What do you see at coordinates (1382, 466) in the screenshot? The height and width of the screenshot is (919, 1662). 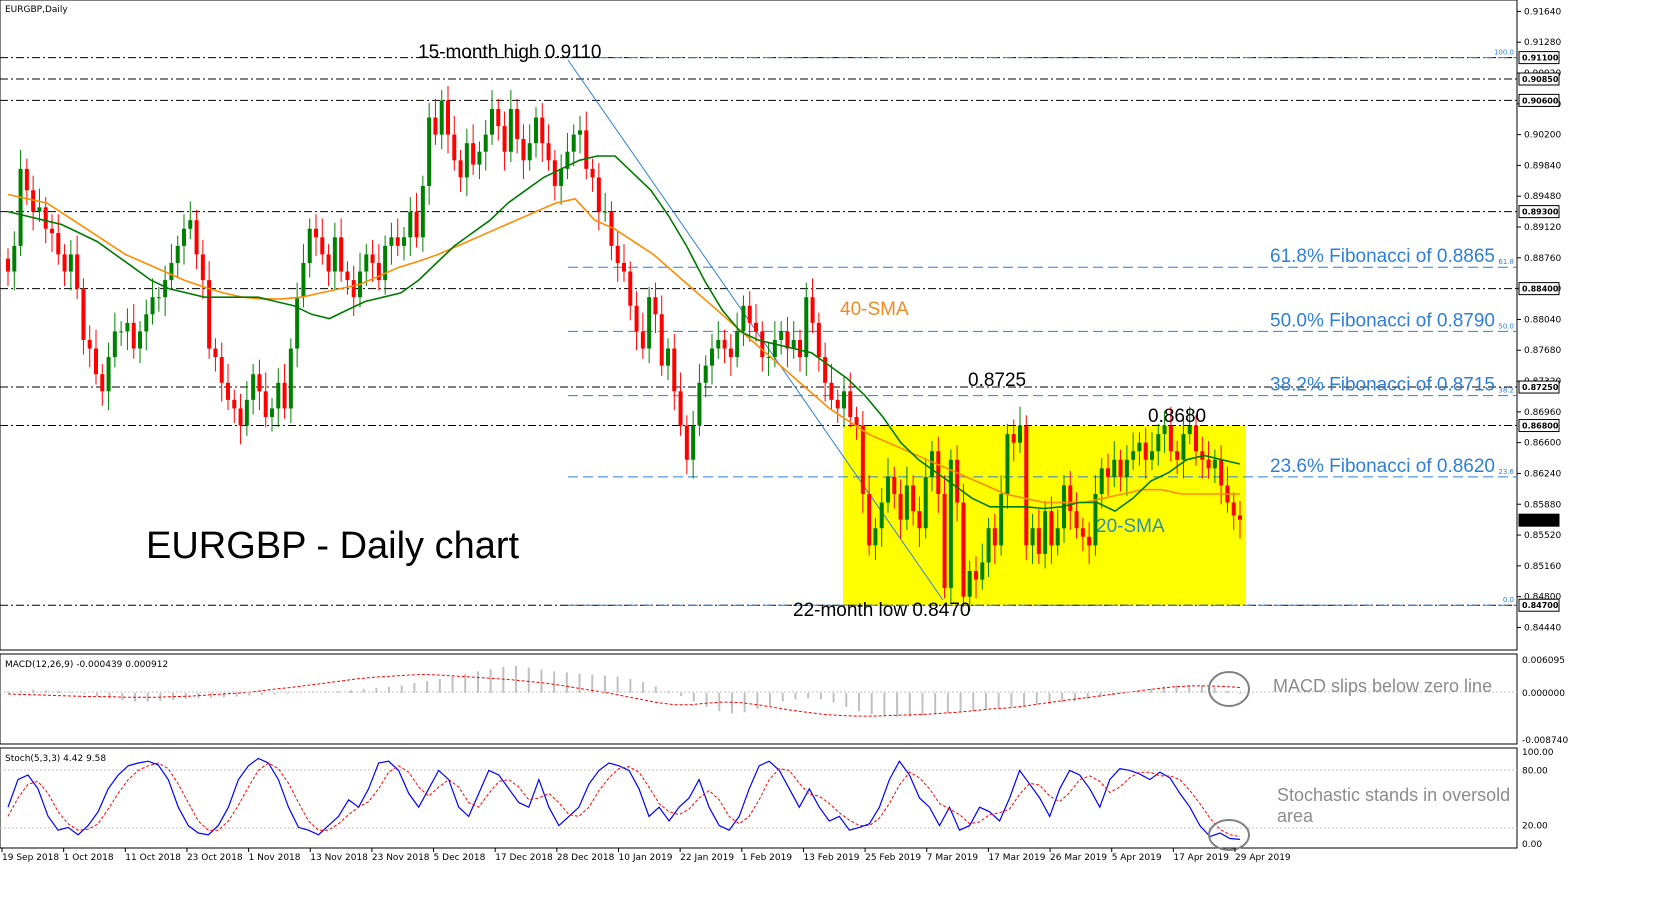 I see `fib-label: 23.6% Fibonacci of 0.8620` at bounding box center [1382, 466].